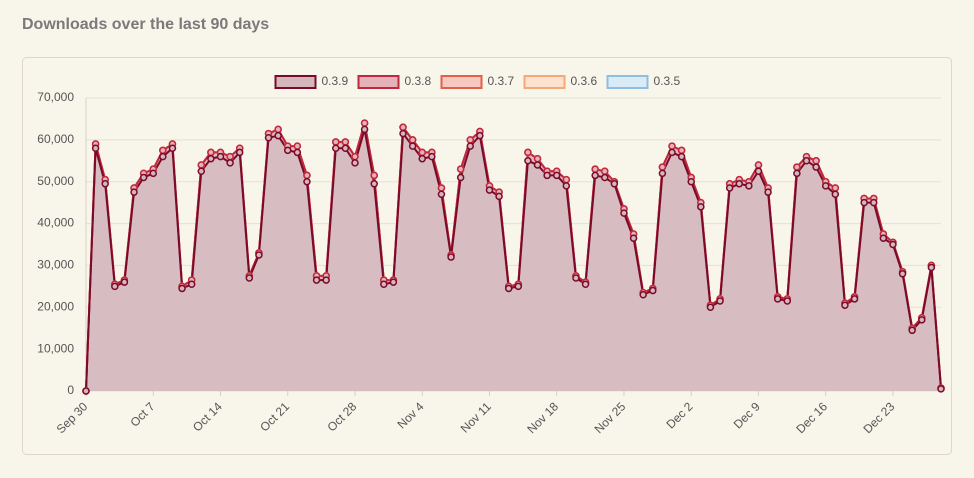  Describe the element at coordinates (55, 223) in the screenshot. I see `y-tick-label: 40,000` at that location.